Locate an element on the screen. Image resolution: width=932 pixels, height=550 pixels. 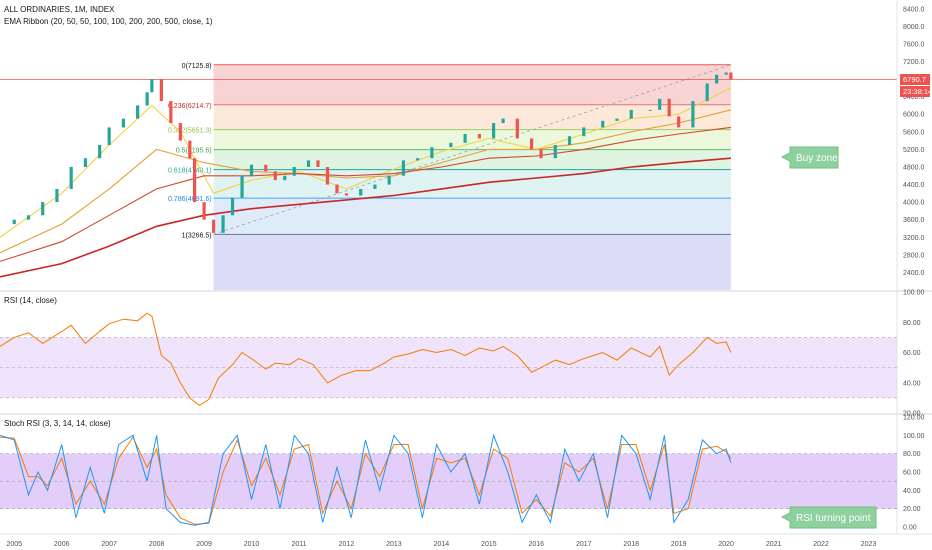
stoch-title: Stoch RSI (3, 3, 14, 14, close) is located at coordinates (57, 423).